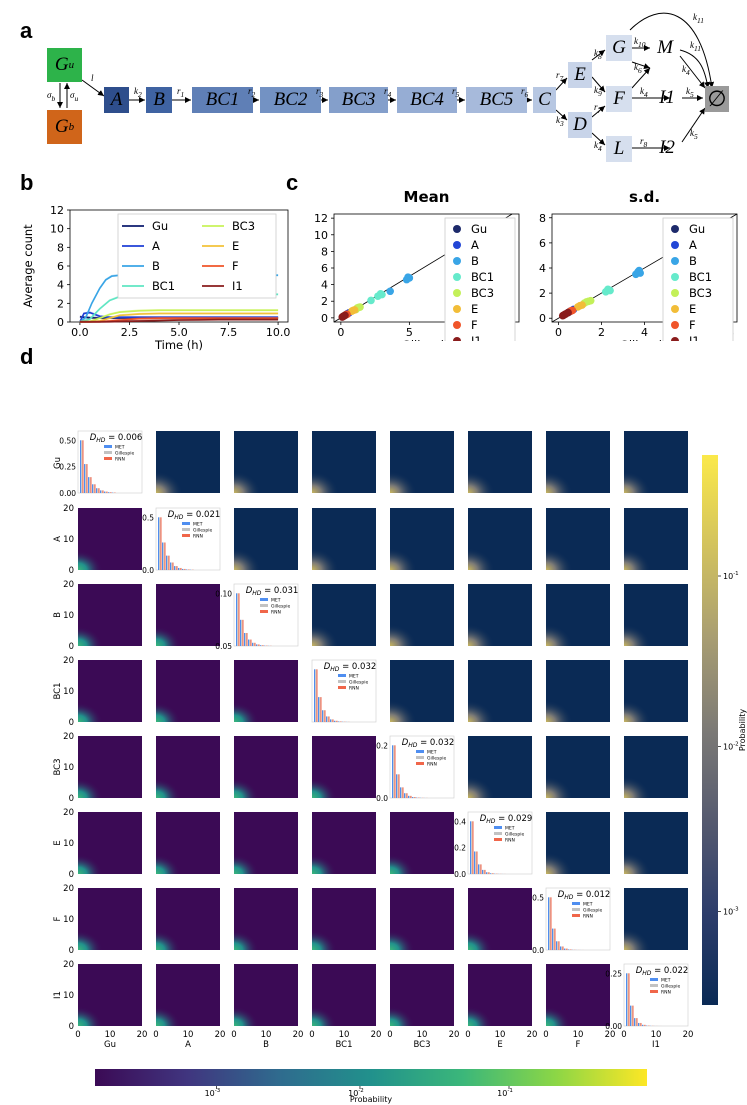  What do you see at coordinates (731, 912) in the screenshot?
I see `colorbar-tick-label: 10⁻³` at bounding box center [731, 912].